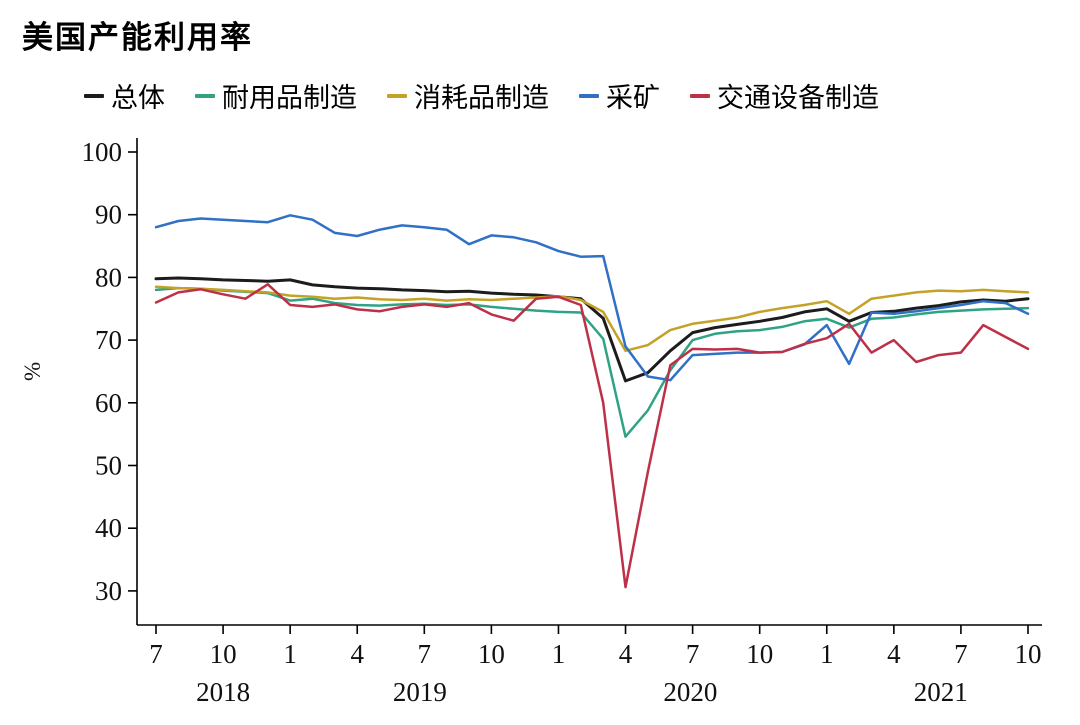 The height and width of the screenshot is (725, 1080). I want to click on svg-text: 50, so click(108, 466).